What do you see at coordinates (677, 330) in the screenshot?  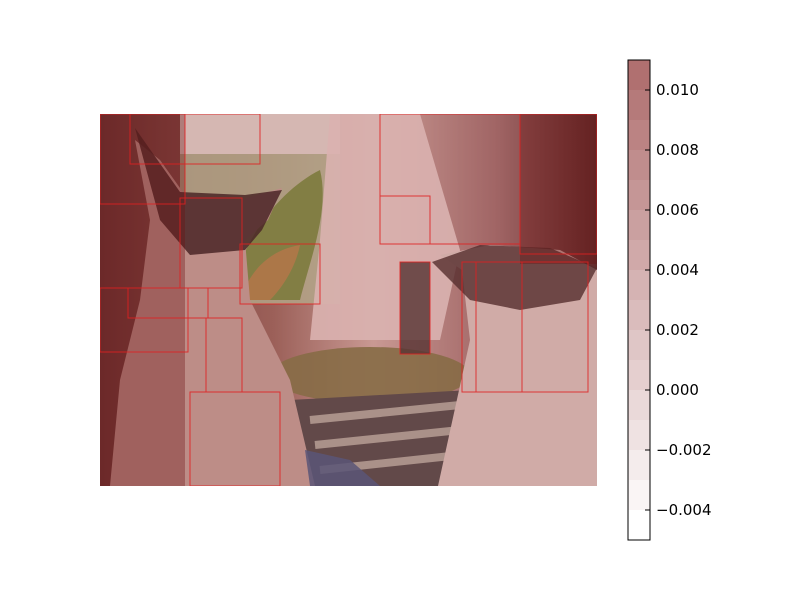 I see `colorbar-tick-label: 0.002` at bounding box center [677, 330].